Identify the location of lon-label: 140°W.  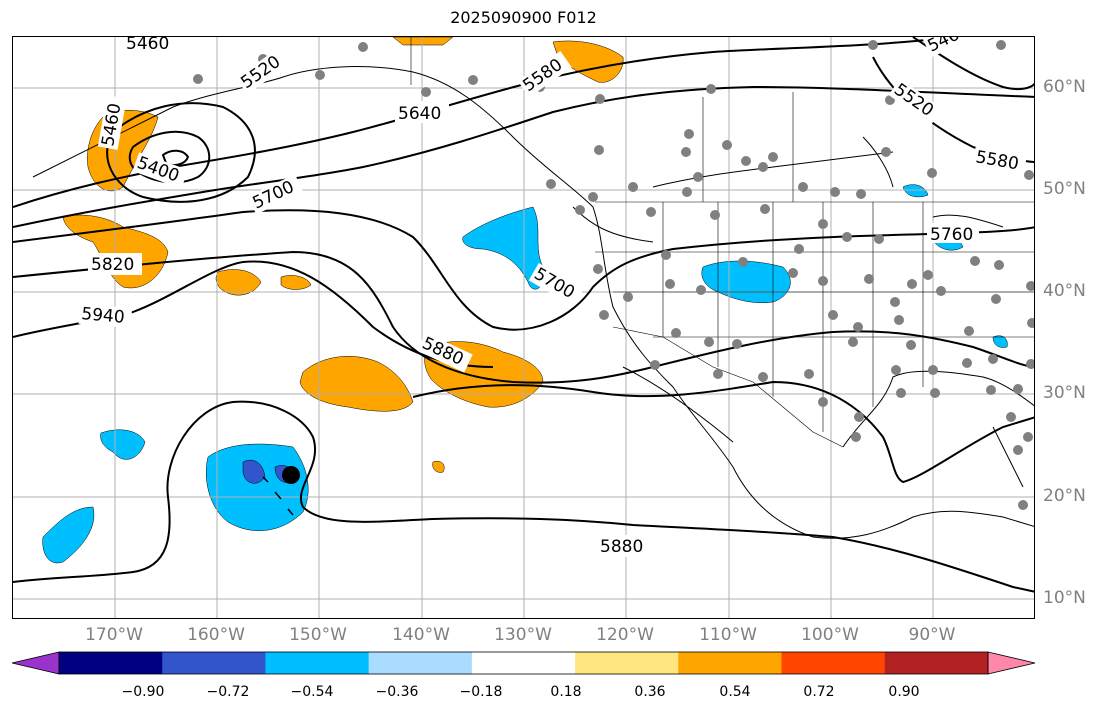
(421, 635).